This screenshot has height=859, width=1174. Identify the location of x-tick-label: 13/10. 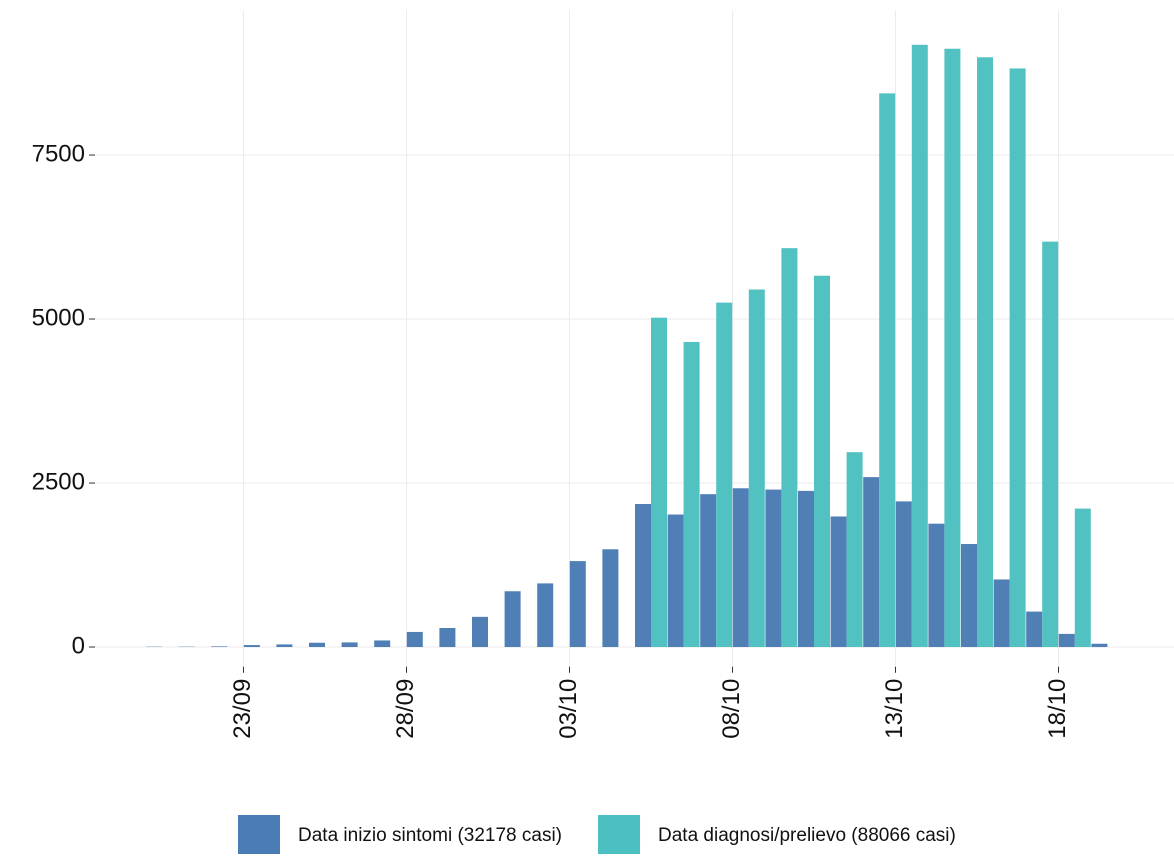
(894, 709).